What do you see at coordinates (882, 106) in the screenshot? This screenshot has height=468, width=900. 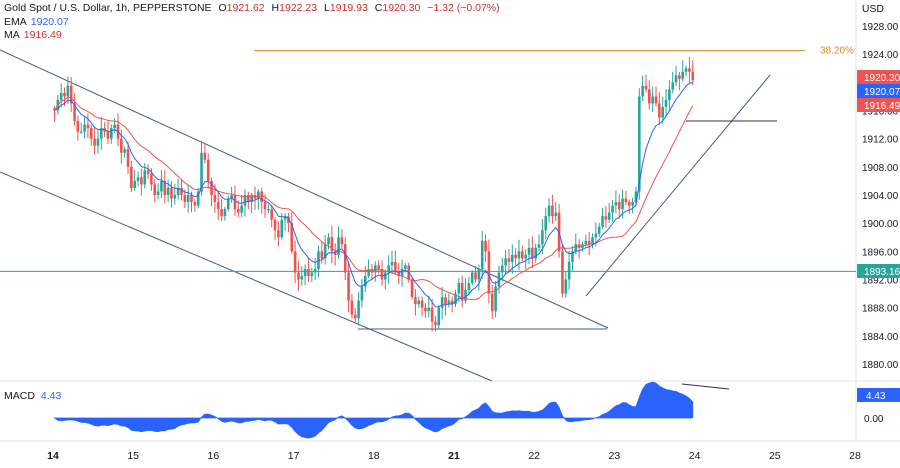 I see `price-badge-label: 1916.49` at bounding box center [882, 106].